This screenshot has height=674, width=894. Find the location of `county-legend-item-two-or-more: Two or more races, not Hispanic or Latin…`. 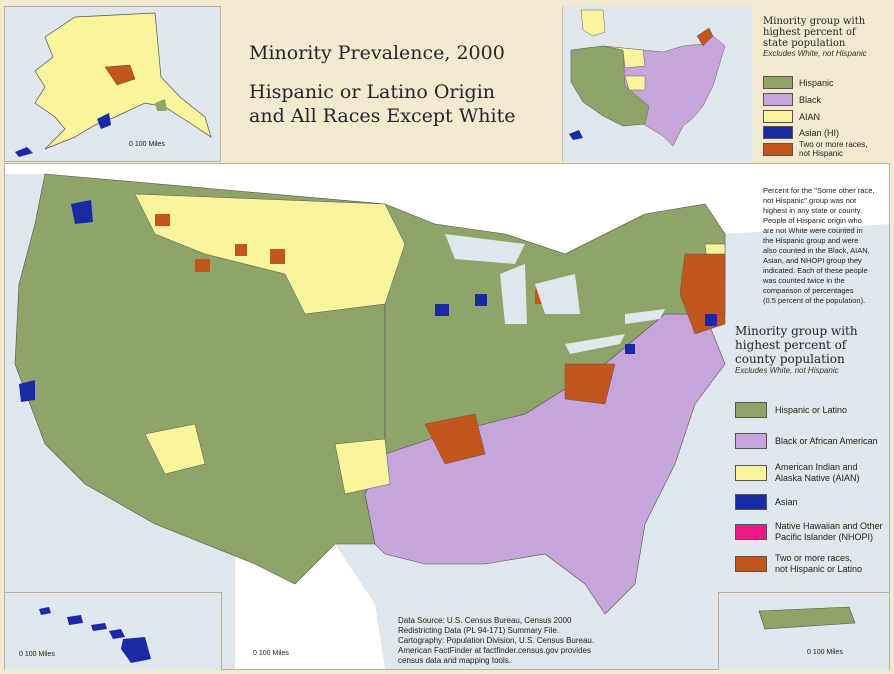

county-legend-item-two-or-more: Two or more races, not Hispanic or Latin… is located at coordinates (798, 564).